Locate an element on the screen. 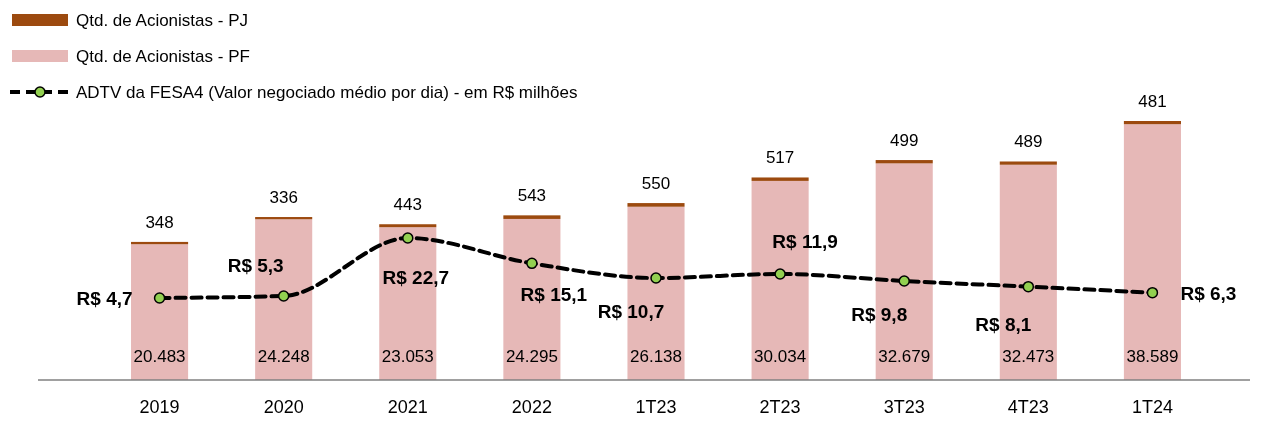 This screenshot has height=423, width=1279. data-label: R$ 8,1 is located at coordinates (1003, 324).